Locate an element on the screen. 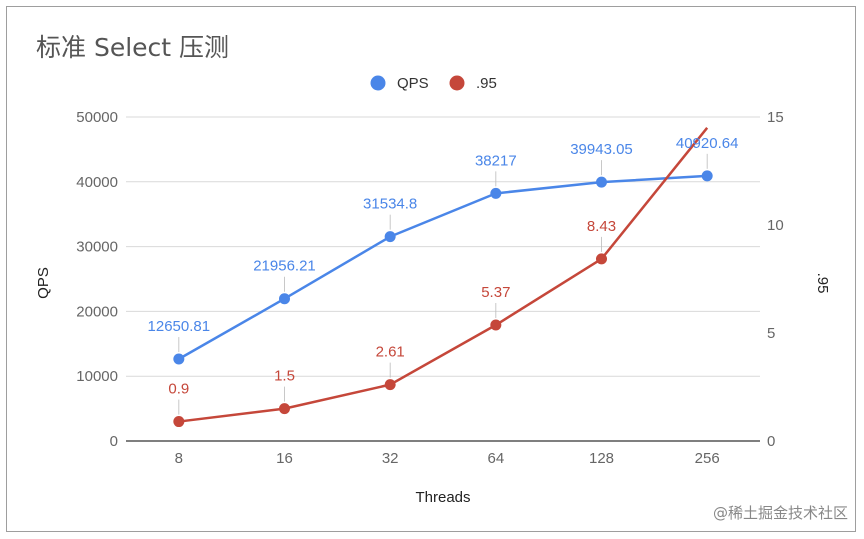  data-label: 0.9 is located at coordinates (178, 389).